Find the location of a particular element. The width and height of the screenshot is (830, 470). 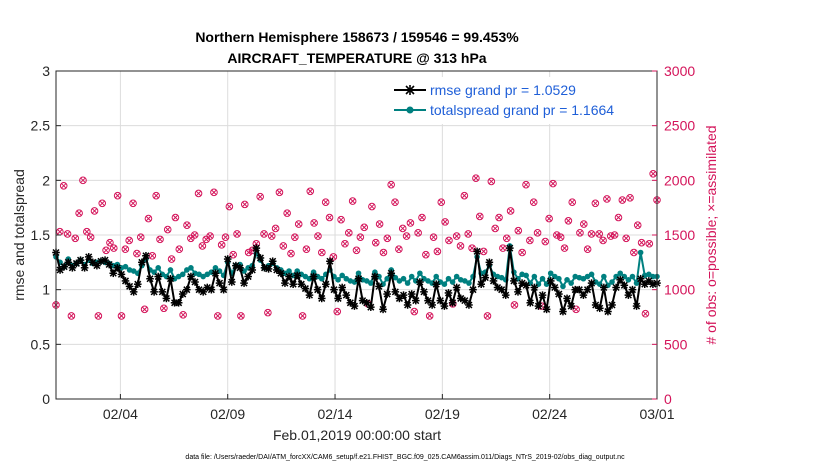

right-tick-label: 2000 is located at coordinates (679, 180).